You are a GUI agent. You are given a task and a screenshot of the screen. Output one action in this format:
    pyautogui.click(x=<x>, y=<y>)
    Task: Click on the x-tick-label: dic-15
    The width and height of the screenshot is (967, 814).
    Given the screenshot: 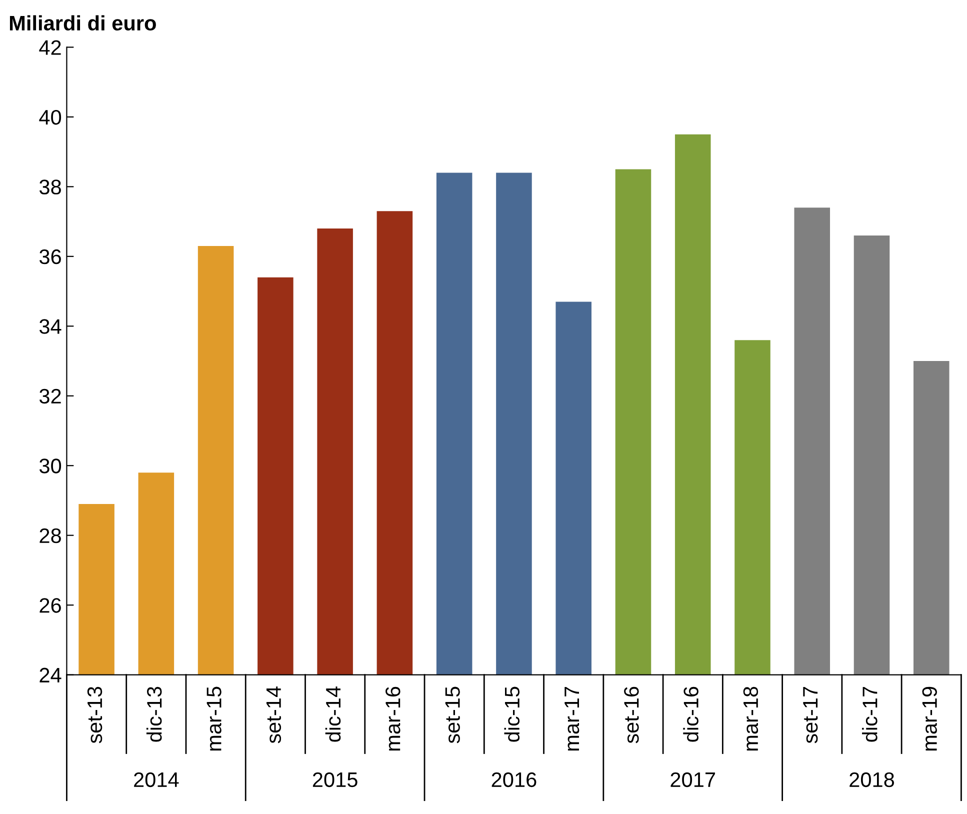 What is the action you would take?
    pyautogui.click(x=512, y=714)
    